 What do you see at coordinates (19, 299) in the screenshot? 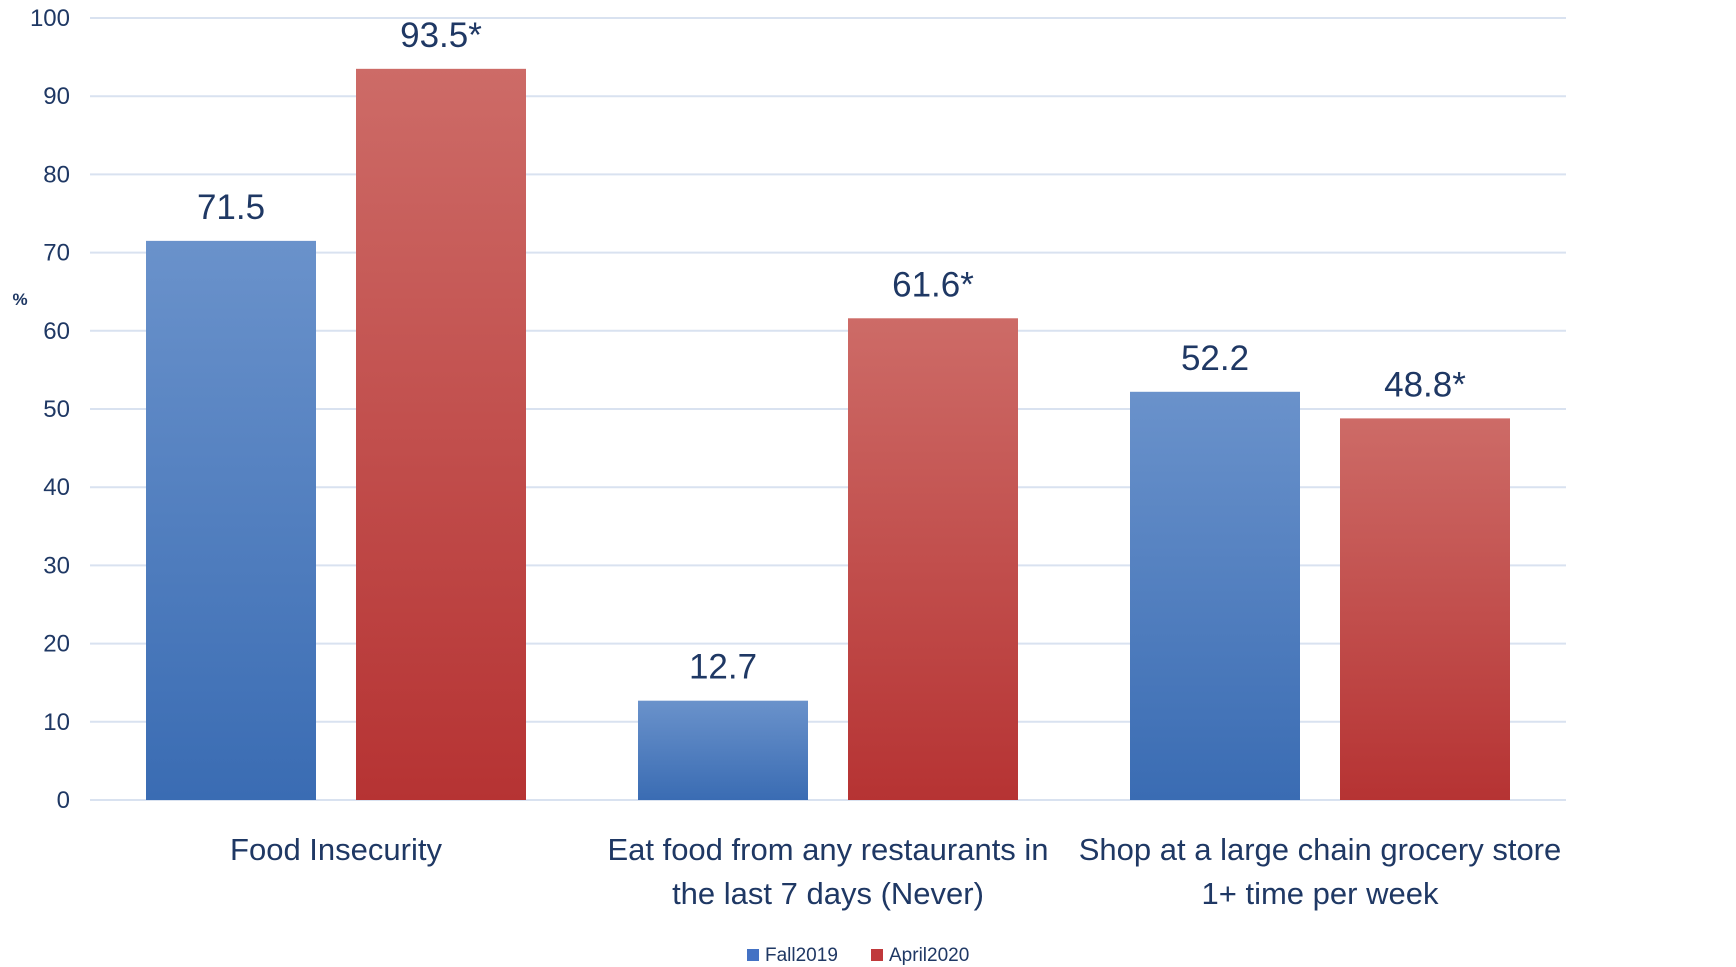
I see `y-axis-title: %` at bounding box center [19, 299].